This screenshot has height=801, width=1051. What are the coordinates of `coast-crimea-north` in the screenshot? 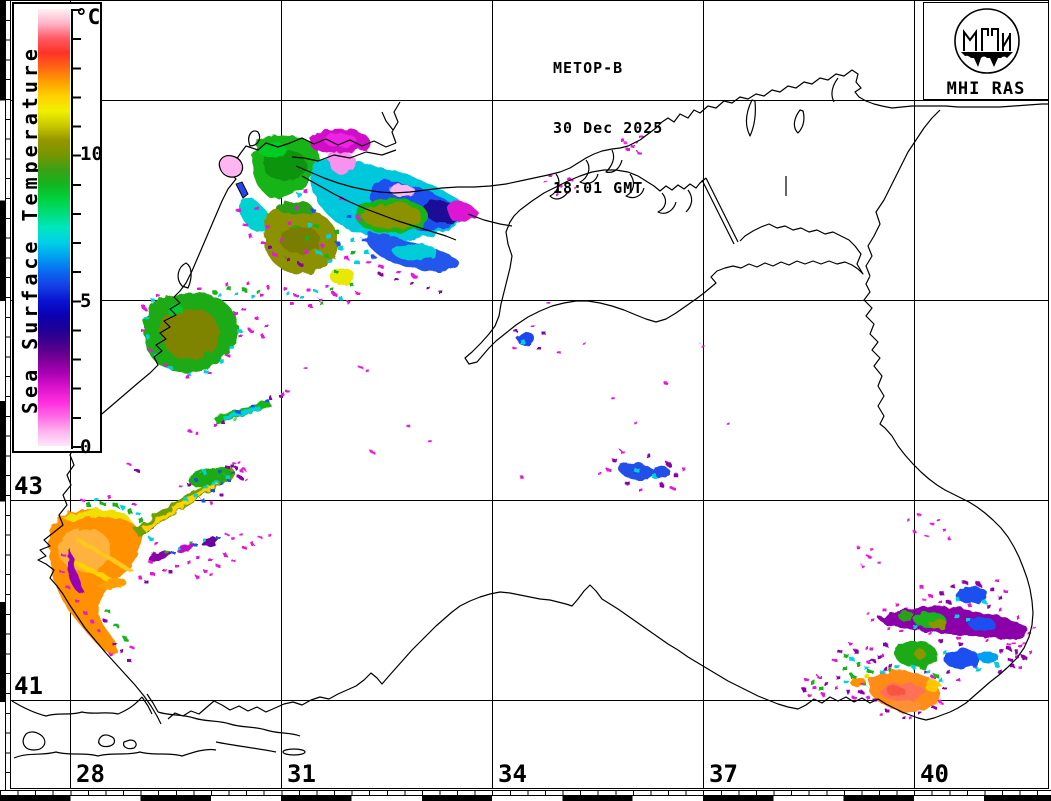 It's located at (613, 190).